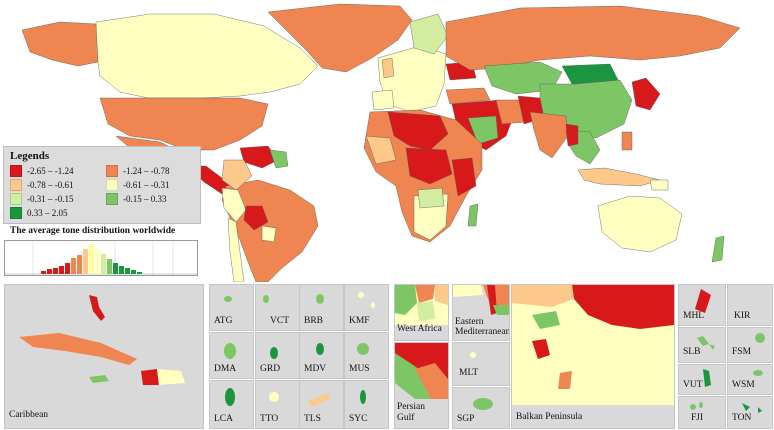 This screenshot has height=430, width=774. Describe the element at coordinates (234, 205) in the screenshot. I see `peru` at that location.